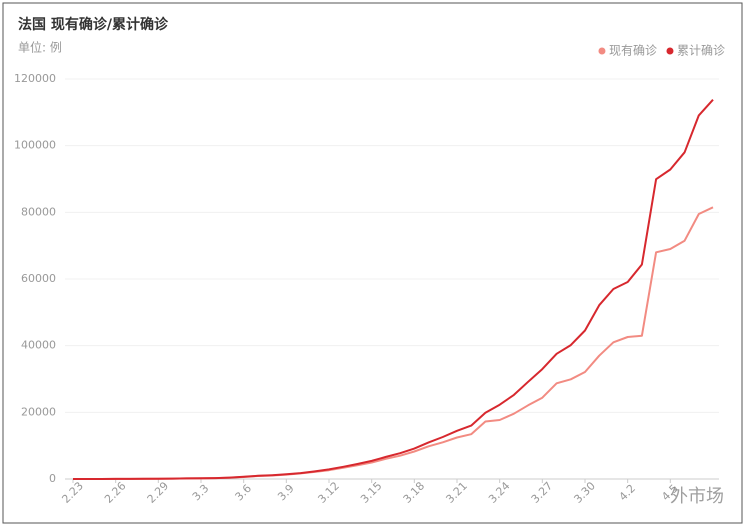 The height and width of the screenshot is (528, 746). I want to click on y-tick-label: 60000, so click(38, 278).